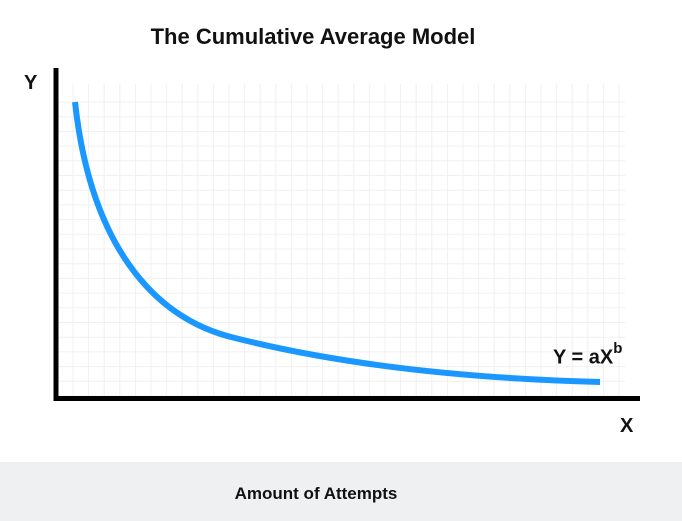 The width and height of the screenshot is (682, 521). What do you see at coordinates (583, 357) in the screenshot?
I see `equation-base: Y = aX` at bounding box center [583, 357].